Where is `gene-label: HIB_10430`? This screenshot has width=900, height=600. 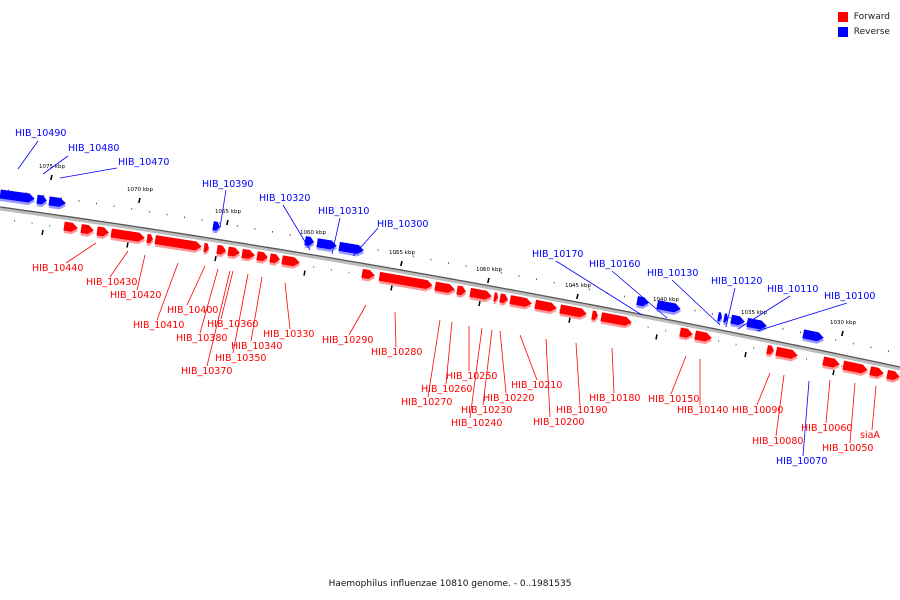
gene-label: HIB_10430 is located at coordinates (111, 282).